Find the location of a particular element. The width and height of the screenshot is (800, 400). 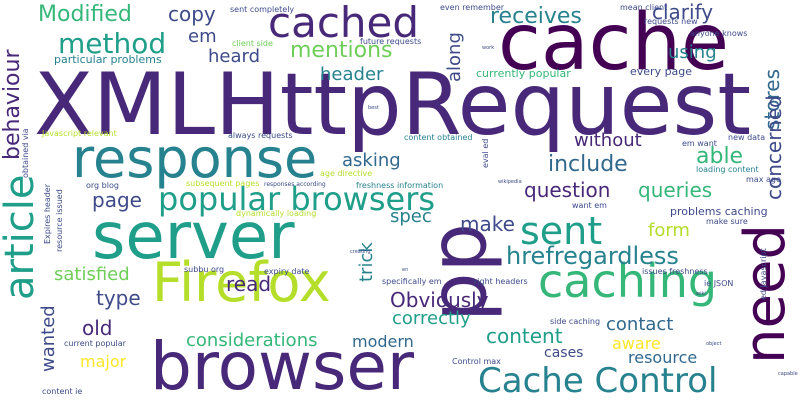

word-age-directive: age directive is located at coordinates (346, 173).